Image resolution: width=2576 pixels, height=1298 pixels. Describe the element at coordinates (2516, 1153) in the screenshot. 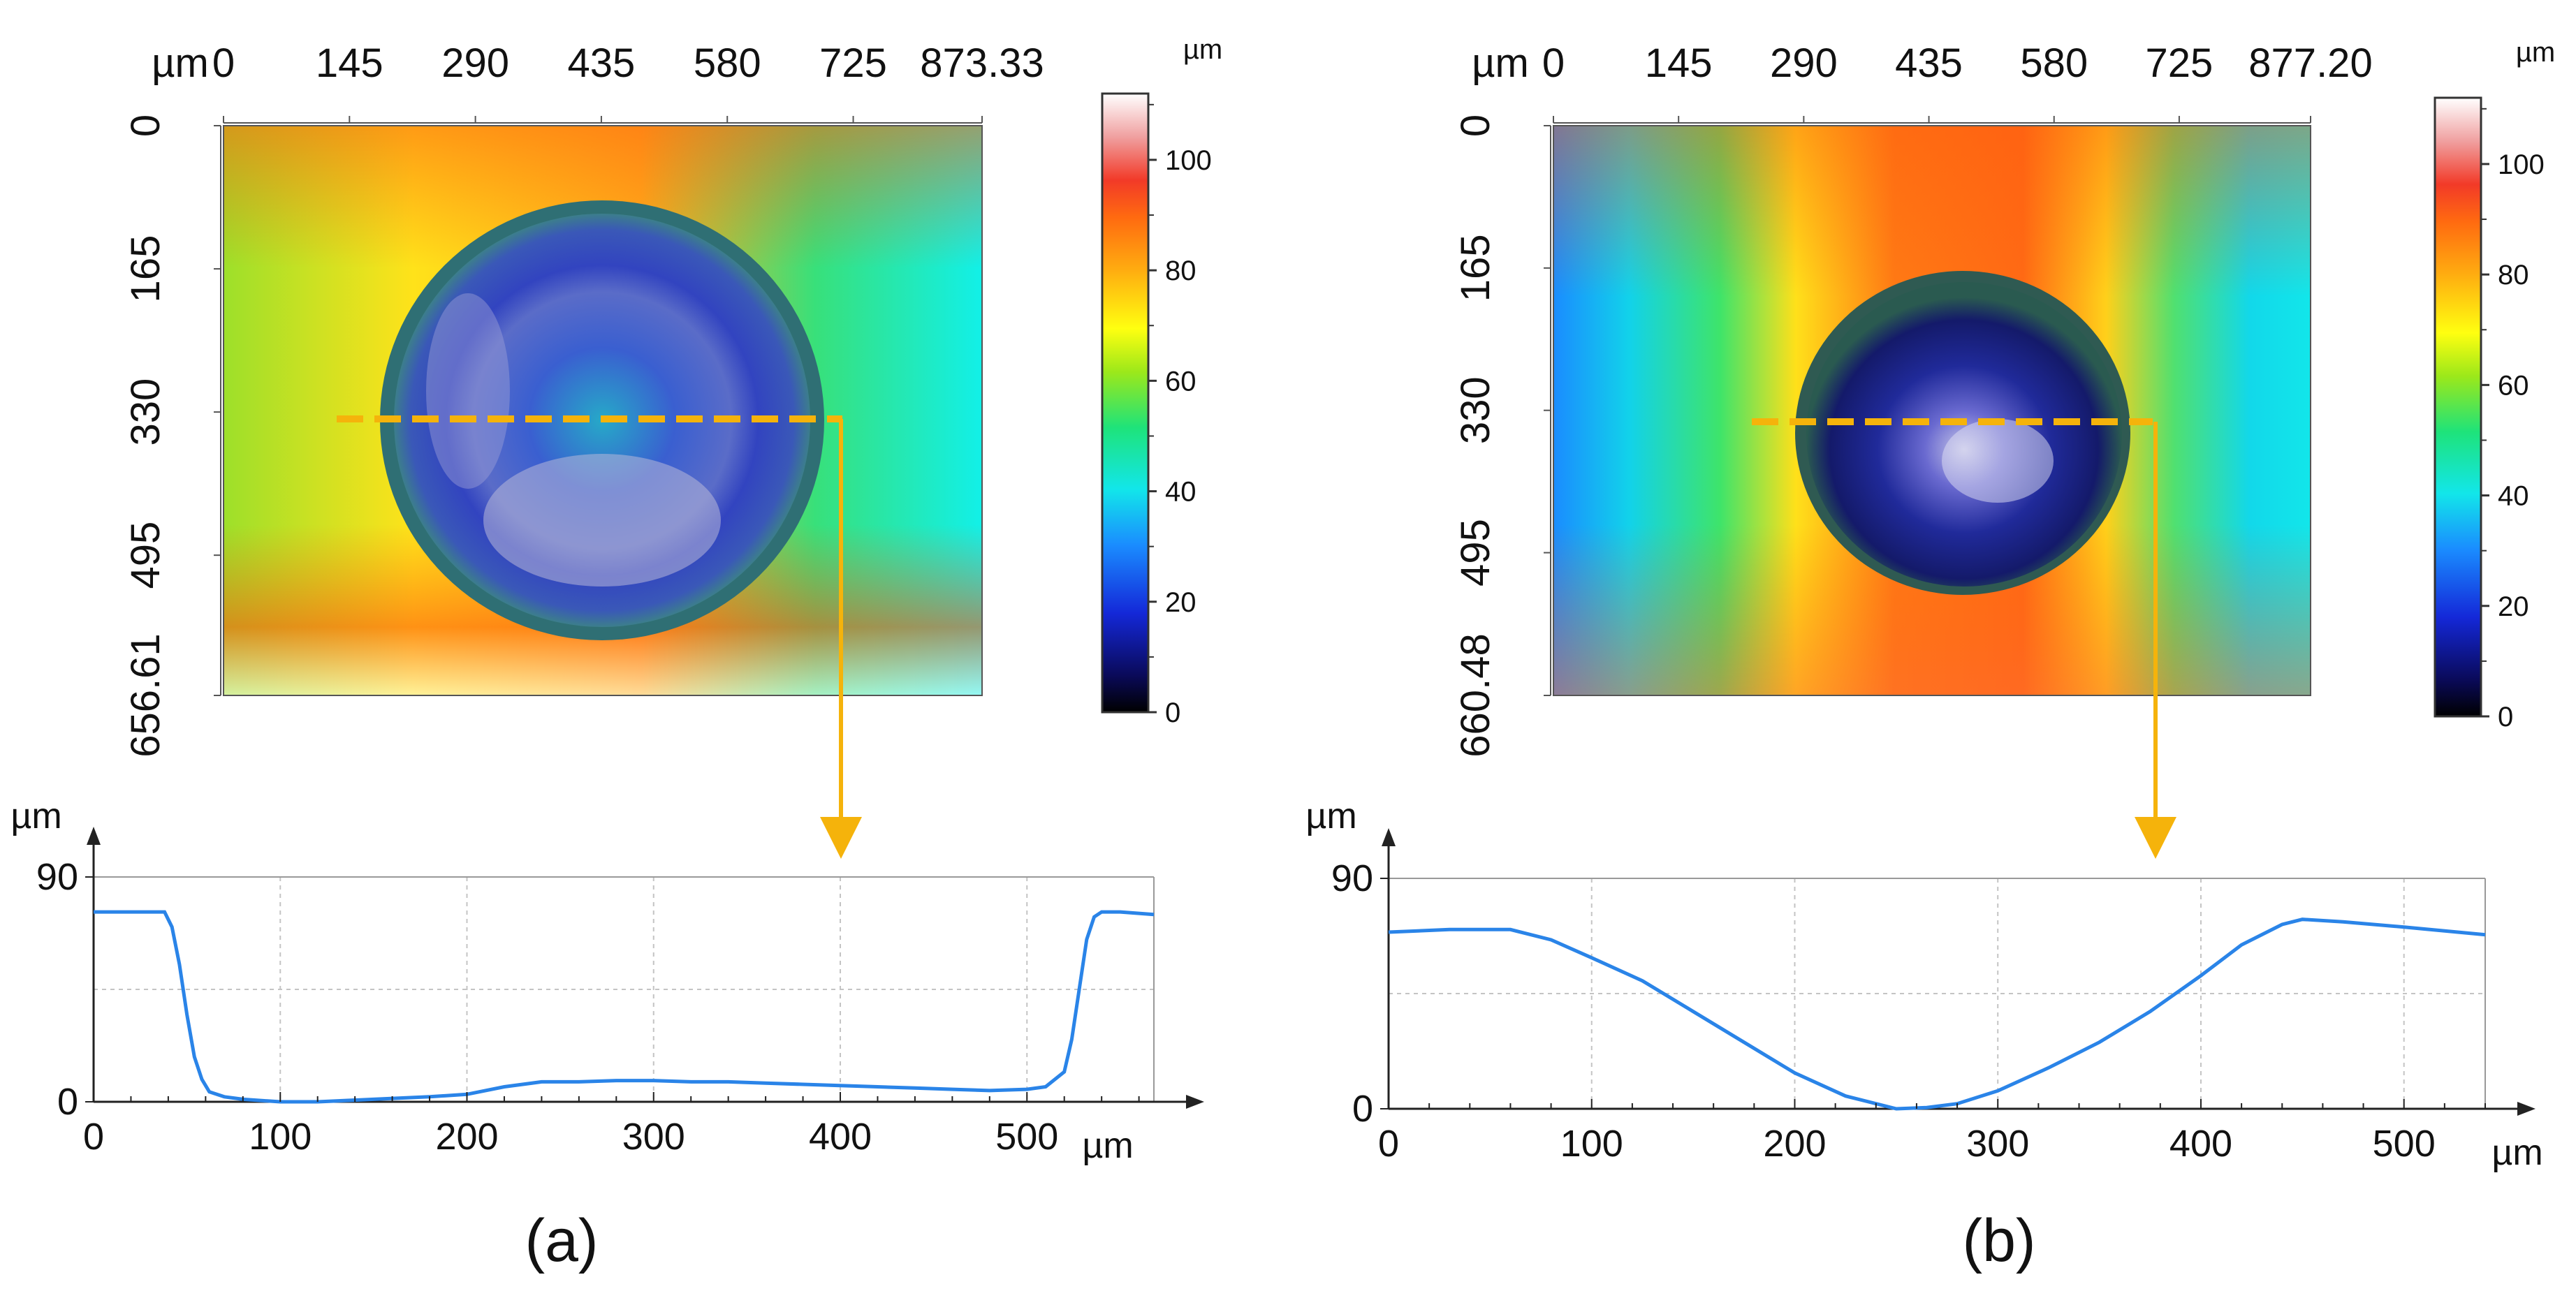

I see `profile-b-x-unit: µm` at that location.